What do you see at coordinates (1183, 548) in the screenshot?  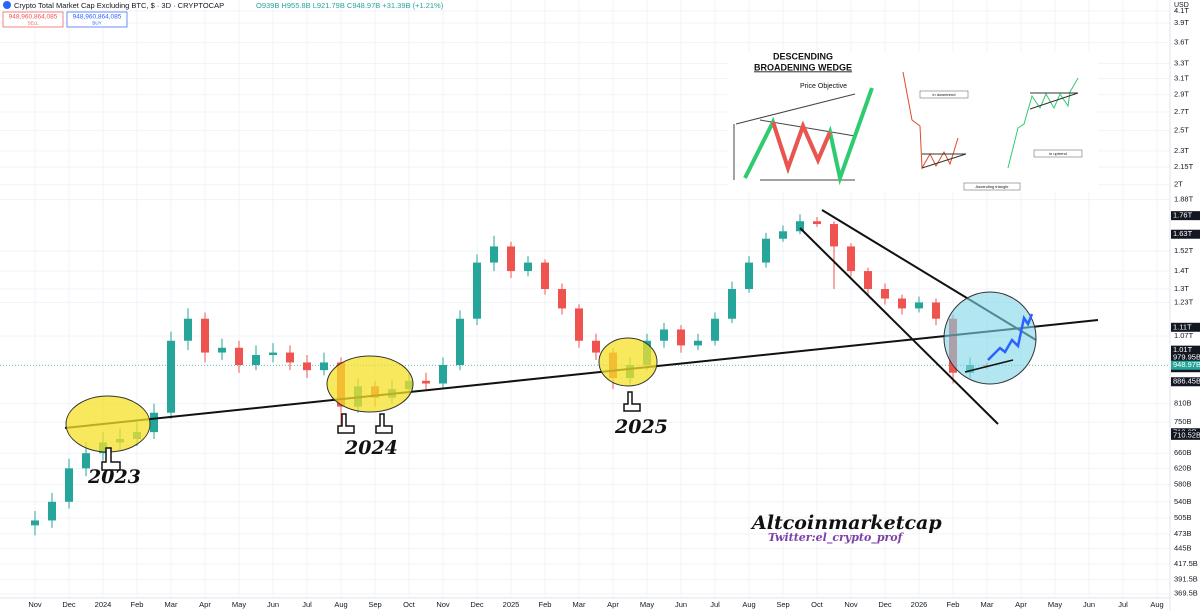 I see `y-tick-label: 445B` at bounding box center [1183, 548].